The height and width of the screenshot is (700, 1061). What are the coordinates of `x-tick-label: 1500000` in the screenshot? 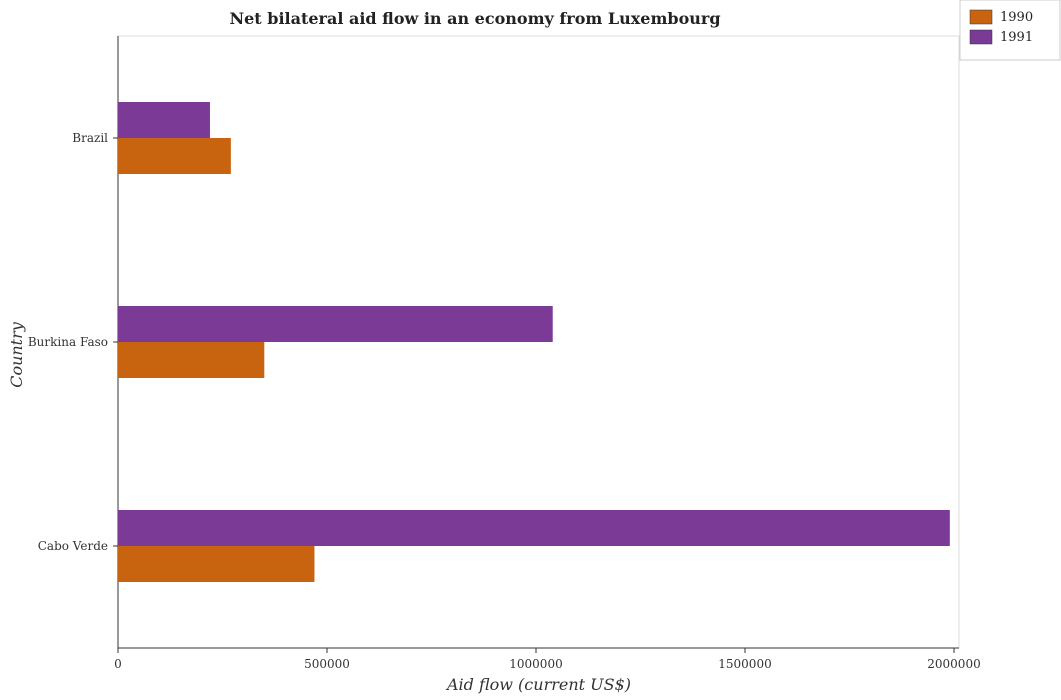 It's located at (744, 664).